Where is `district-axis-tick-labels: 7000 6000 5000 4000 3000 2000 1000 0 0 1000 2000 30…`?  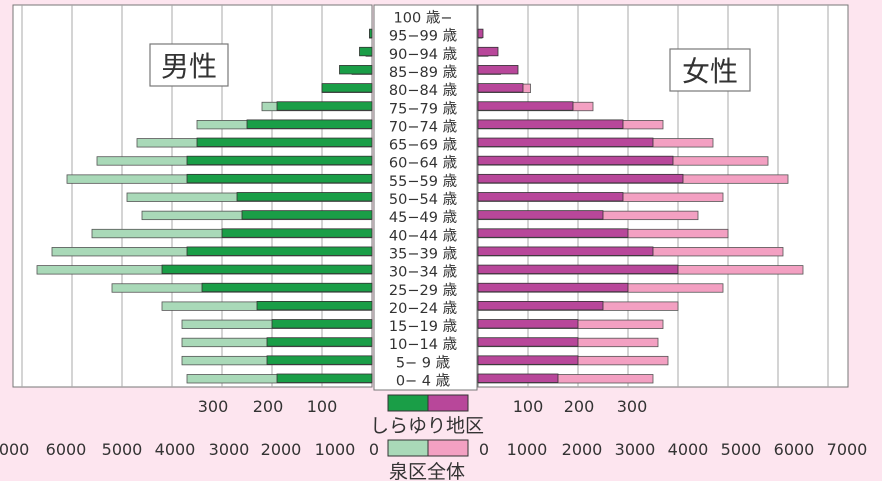
district-axis-tick-labels: 7000 6000 5000 4000 3000 2000 1000 0 0 1000 2000 30… is located at coordinates (433, 449).